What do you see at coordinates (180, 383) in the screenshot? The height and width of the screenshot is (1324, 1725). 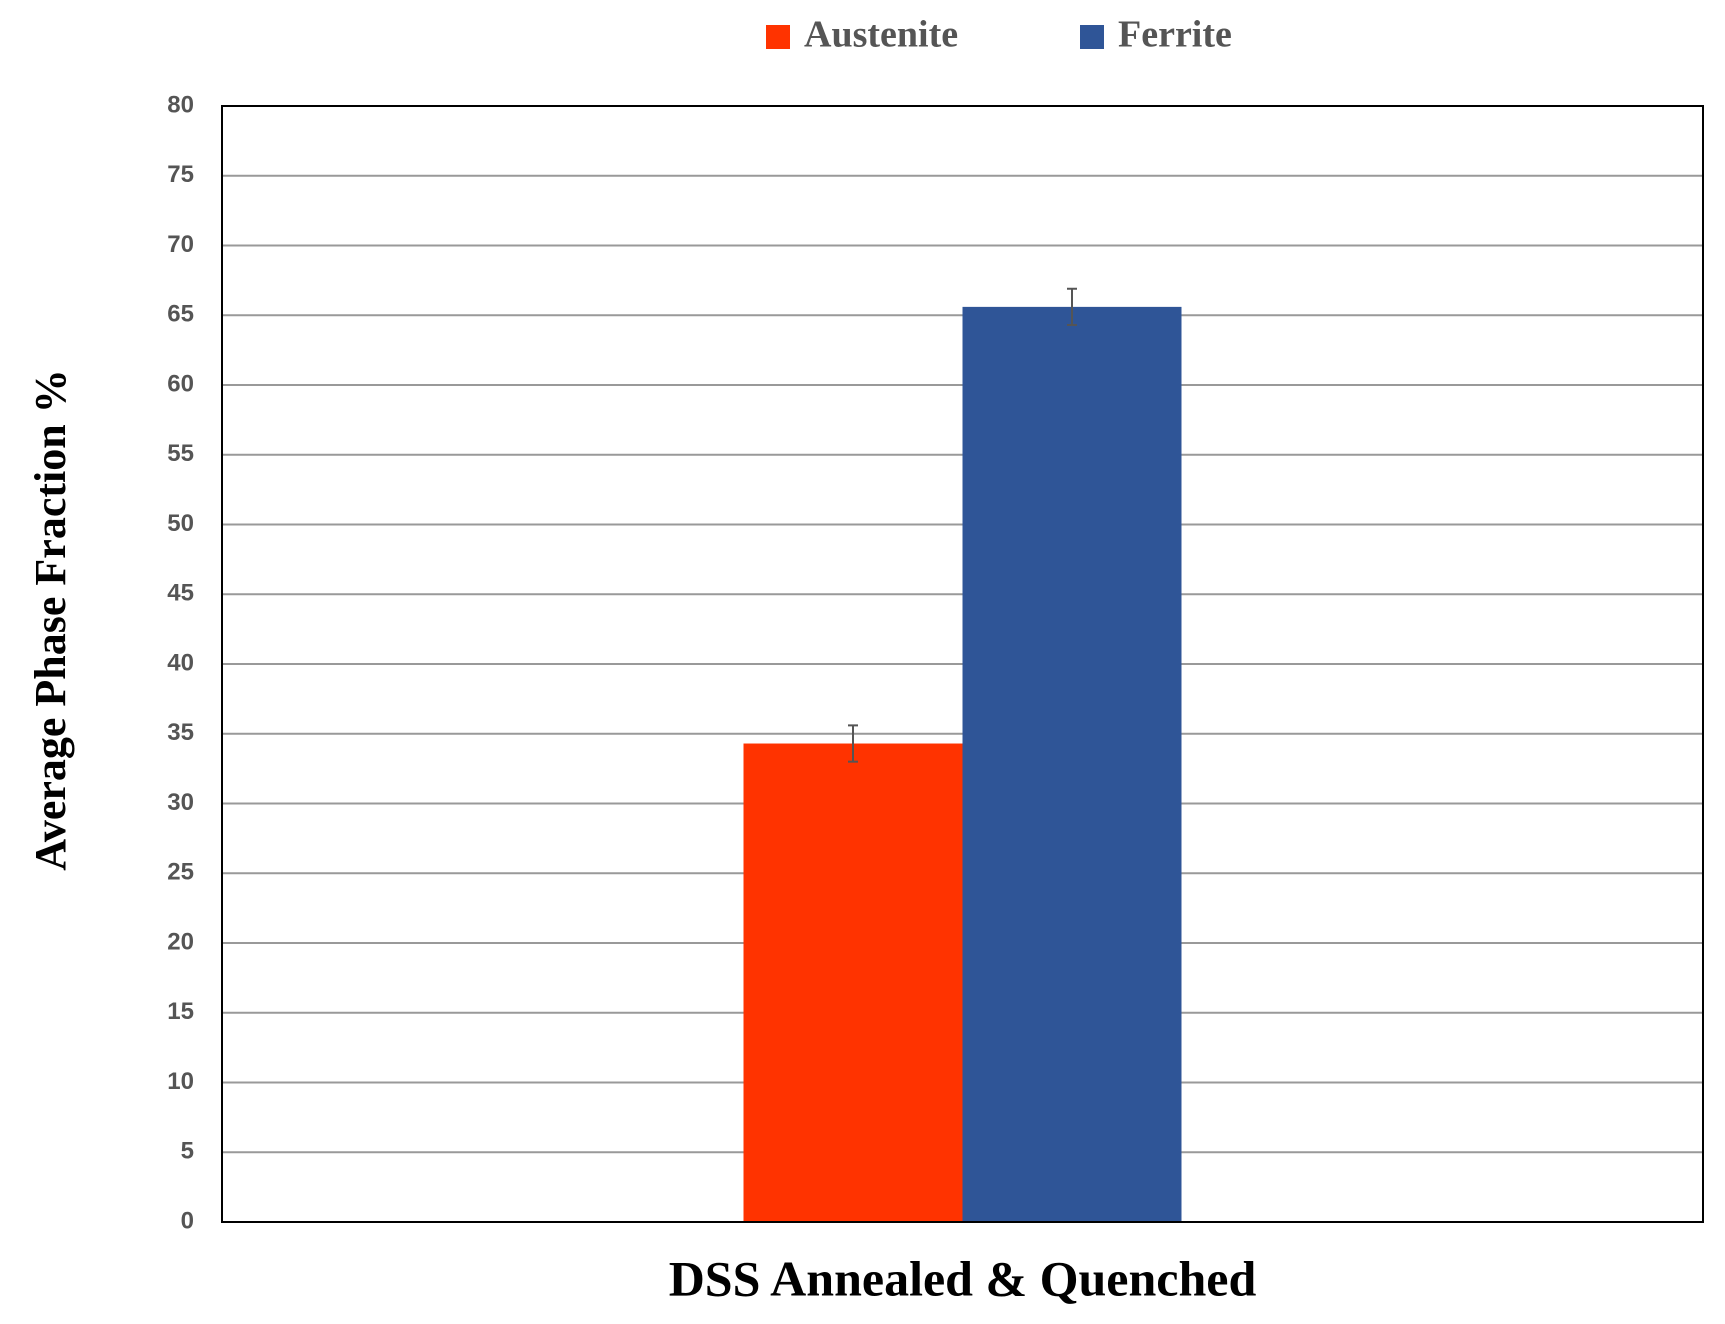 I see `y-tick-label: 60` at bounding box center [180, 383].